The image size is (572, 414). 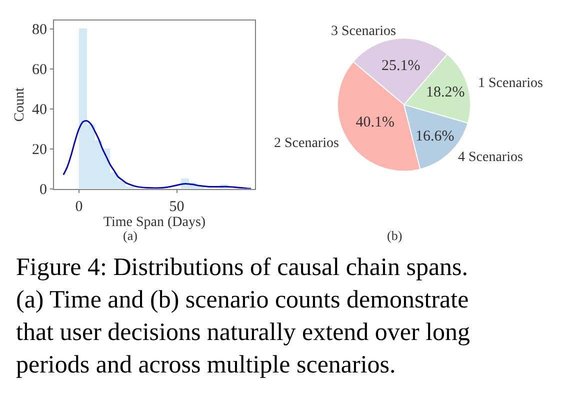 What do you see at coordinates (130, 235) in the screenshot?
I see `text: (a)` at bounding box center [130, 235].